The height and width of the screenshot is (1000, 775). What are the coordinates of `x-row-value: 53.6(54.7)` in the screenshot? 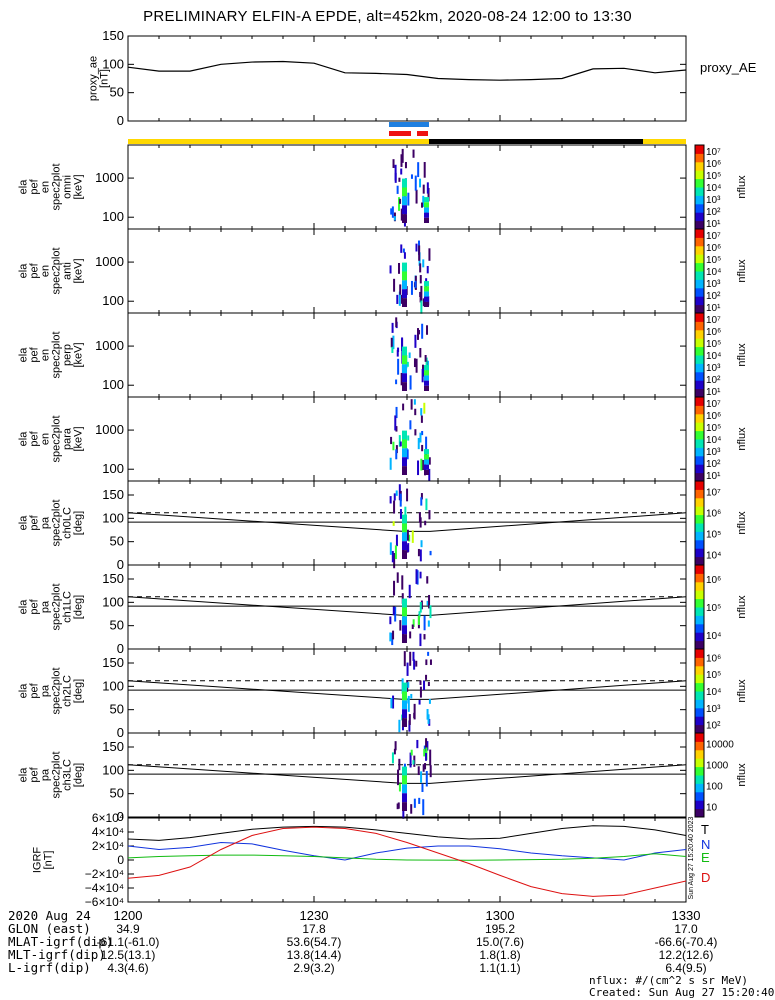 It's located at (314, 942).